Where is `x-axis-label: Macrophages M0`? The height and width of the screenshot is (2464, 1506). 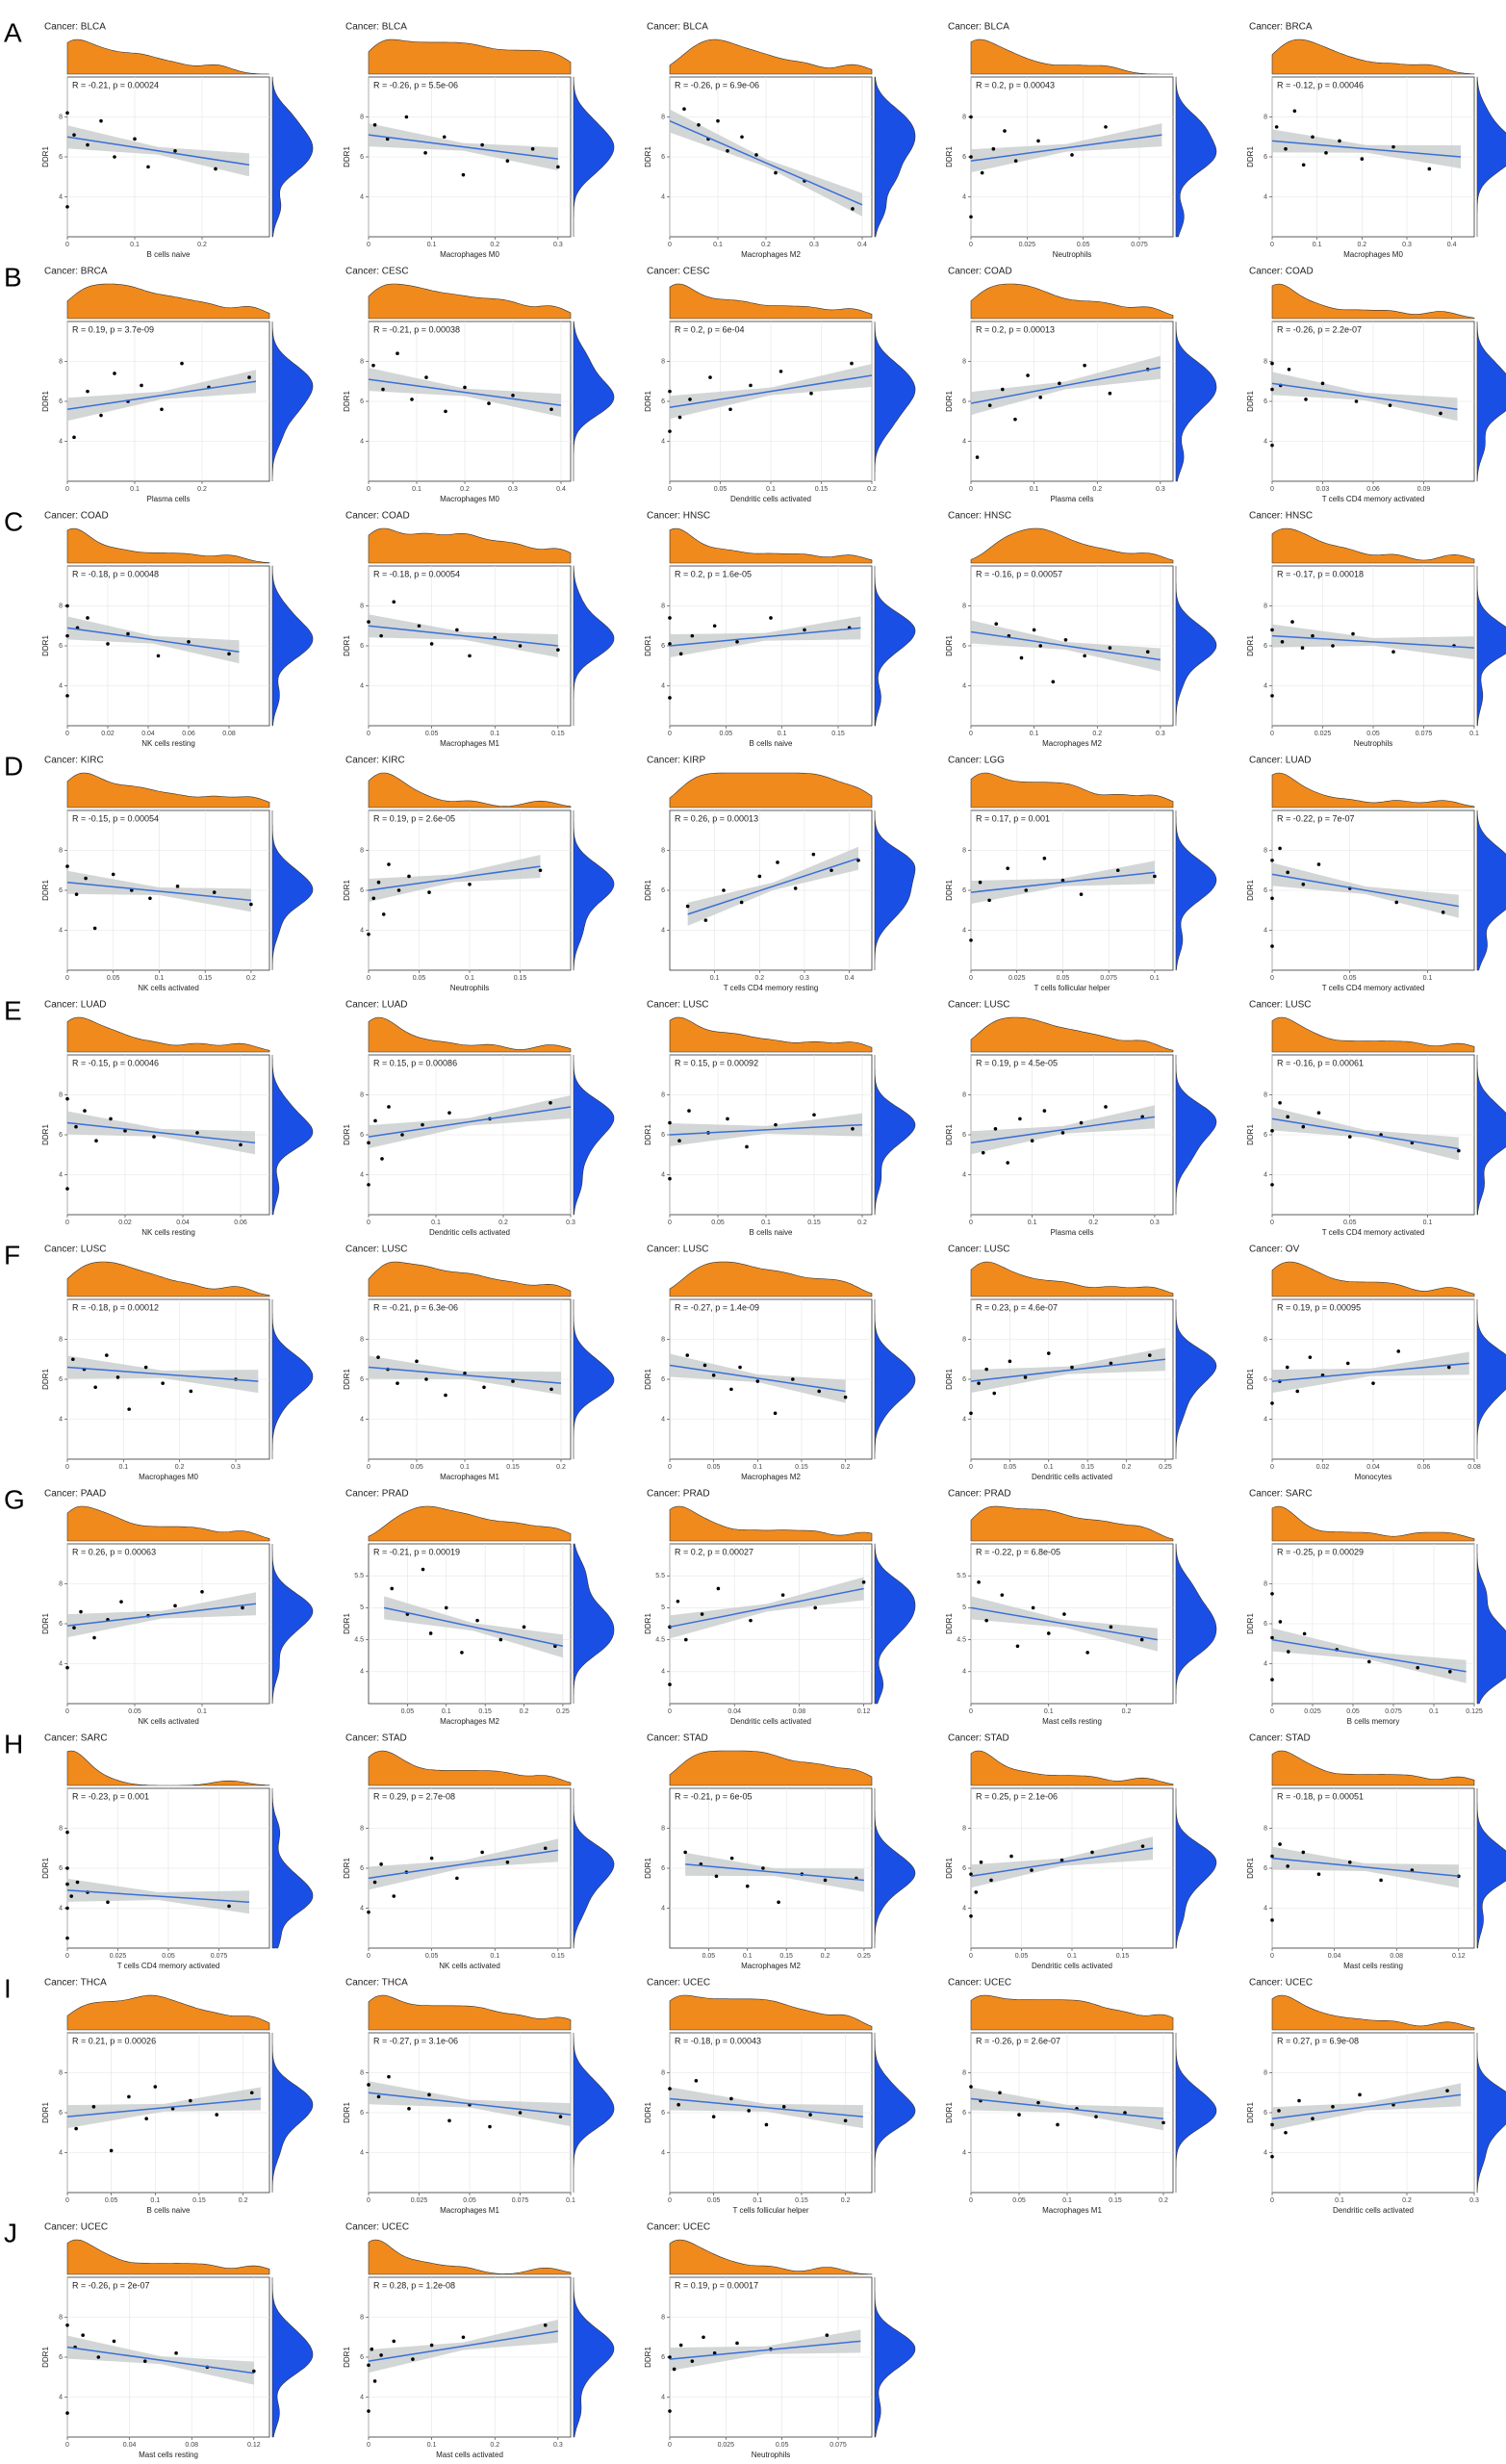
x-axis-label: Macrophages M0 is located at coordinates (168, 1477).